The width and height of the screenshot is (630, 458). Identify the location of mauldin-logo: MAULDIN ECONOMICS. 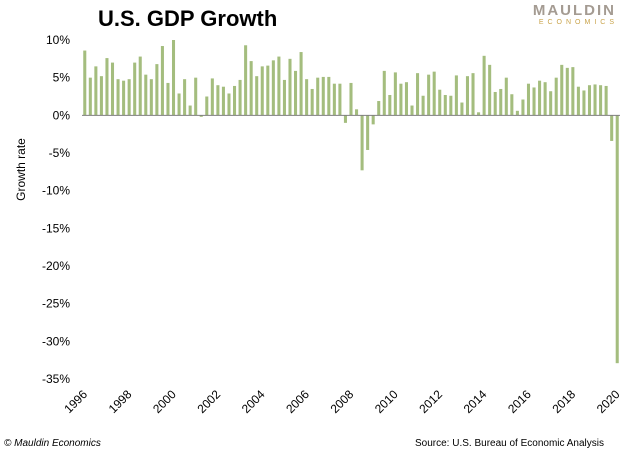
(575, 14).